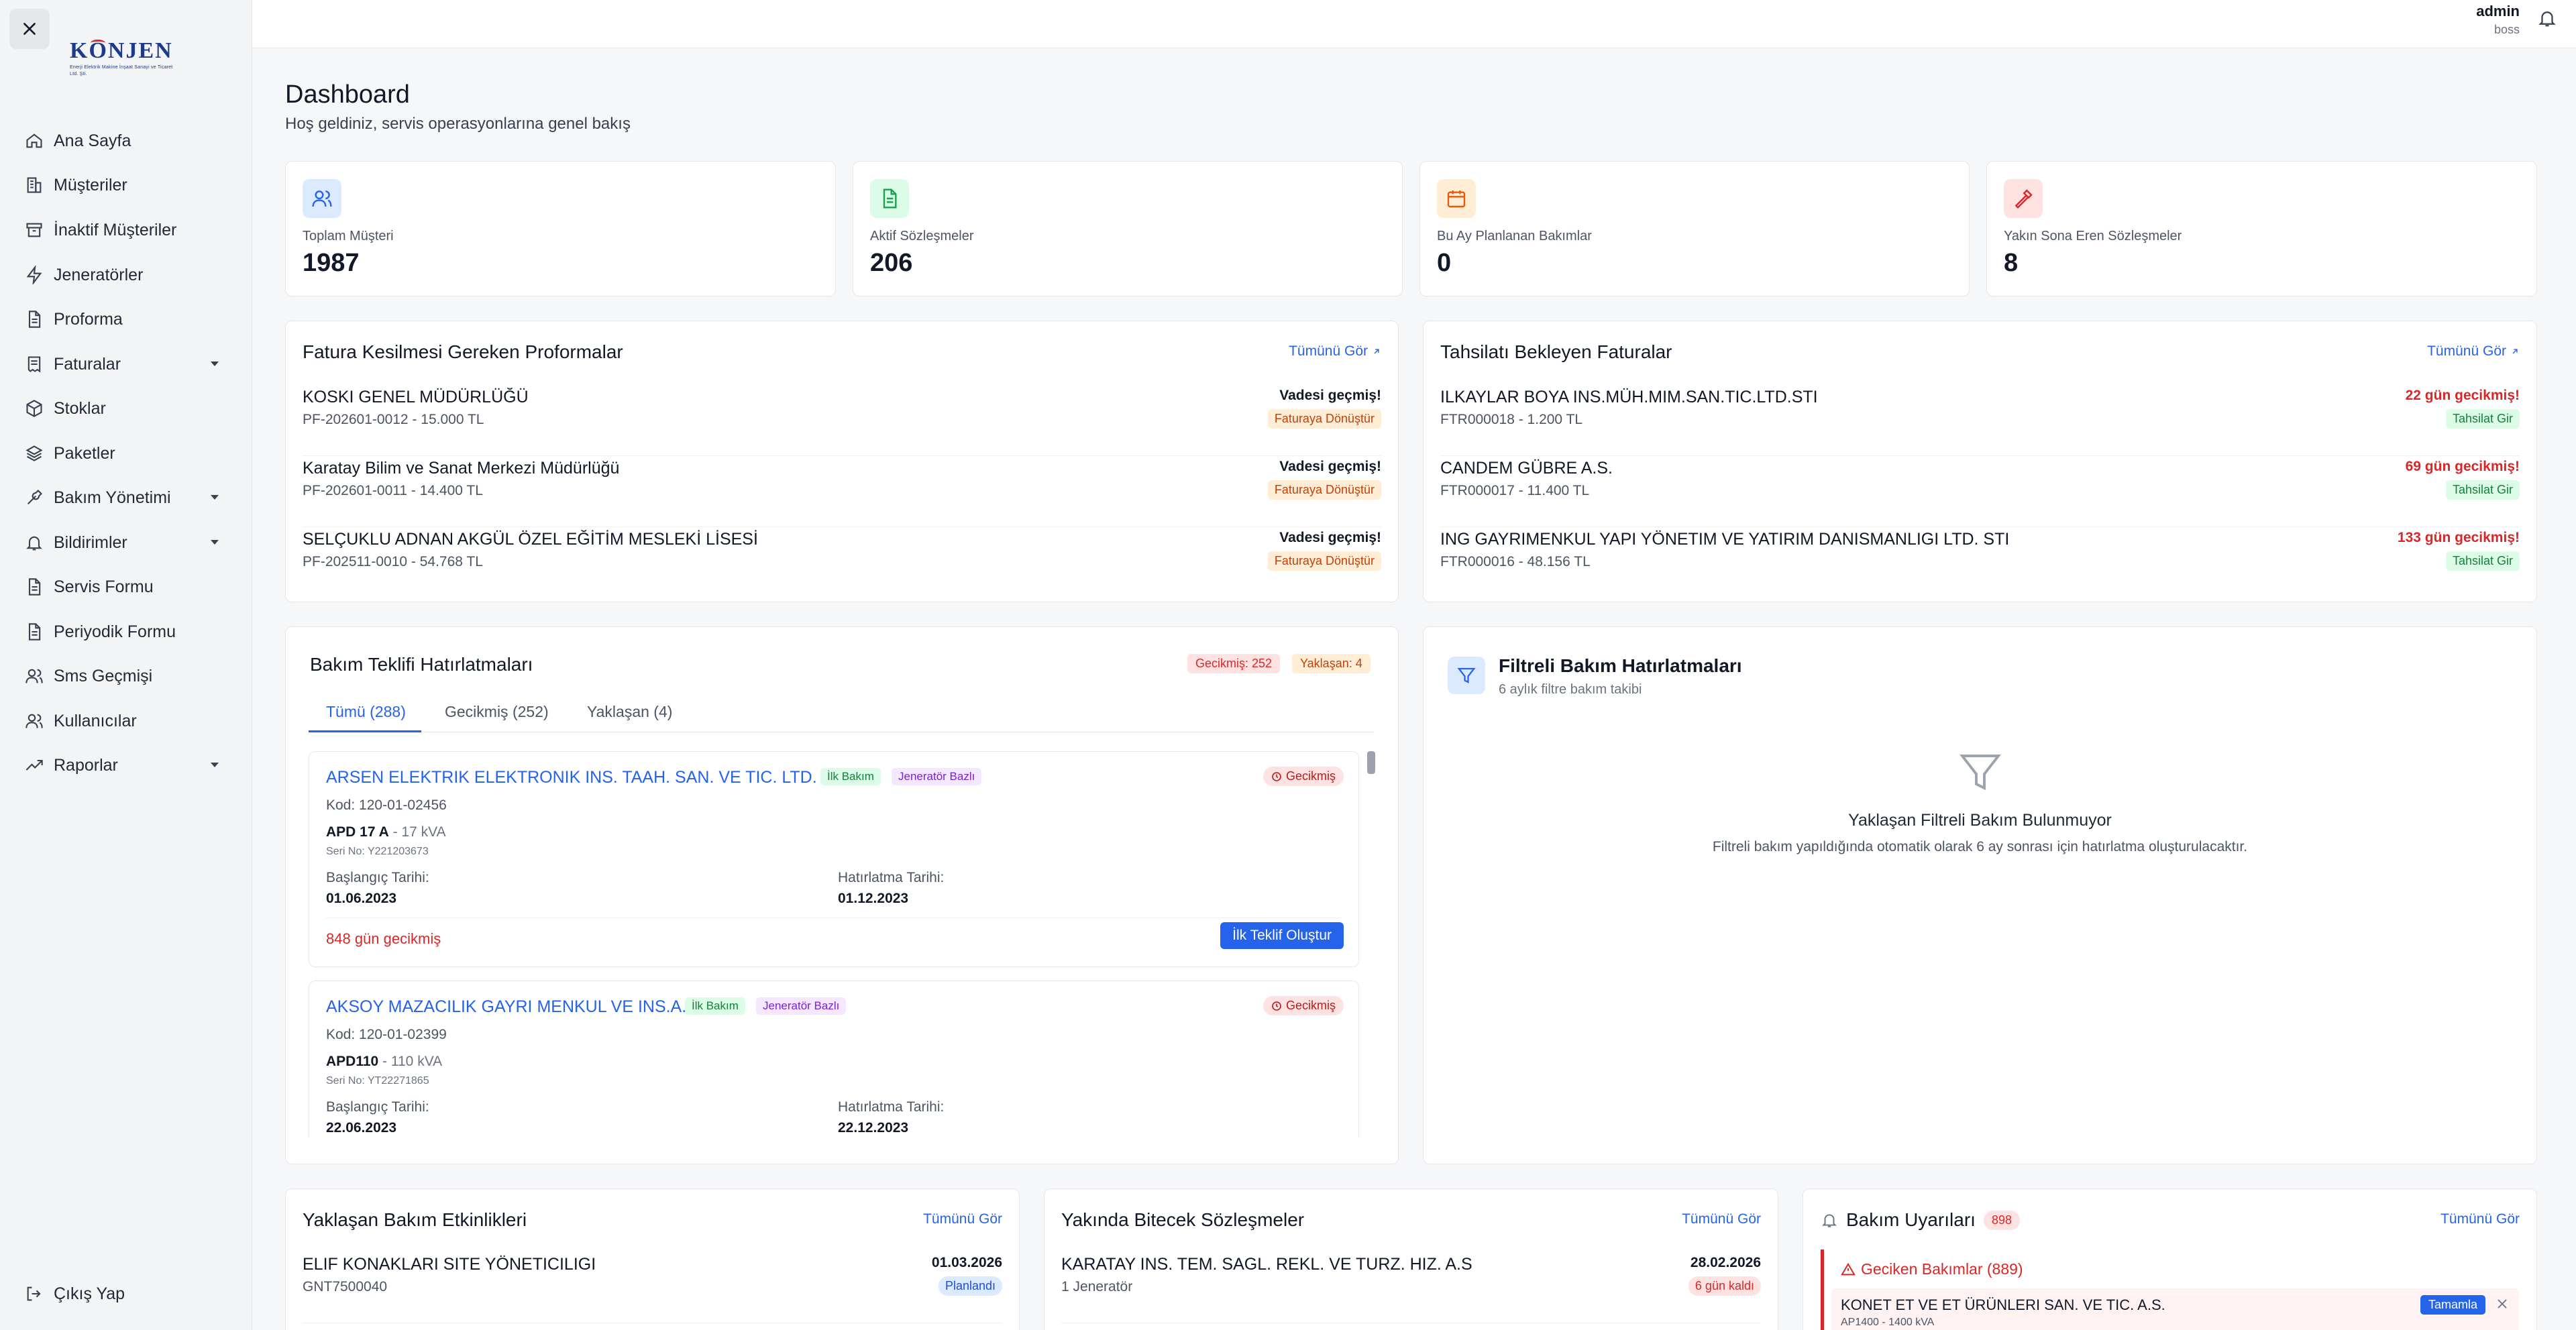 Image resolution: width=2576 pixels, height=1330 pixels. What do you see at coordinates (1128, 228) in the screenshot?
I see `stat-card-active-contracts: Aktif Sözleşmeler 206` at bounding box center [1128, 228].